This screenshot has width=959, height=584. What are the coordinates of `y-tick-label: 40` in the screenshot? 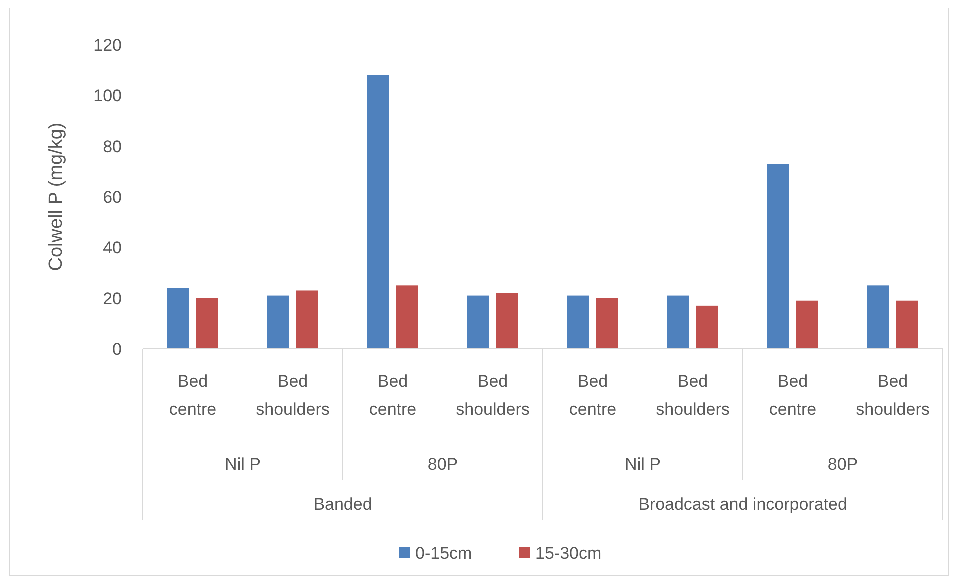 It's located at (112, 248).